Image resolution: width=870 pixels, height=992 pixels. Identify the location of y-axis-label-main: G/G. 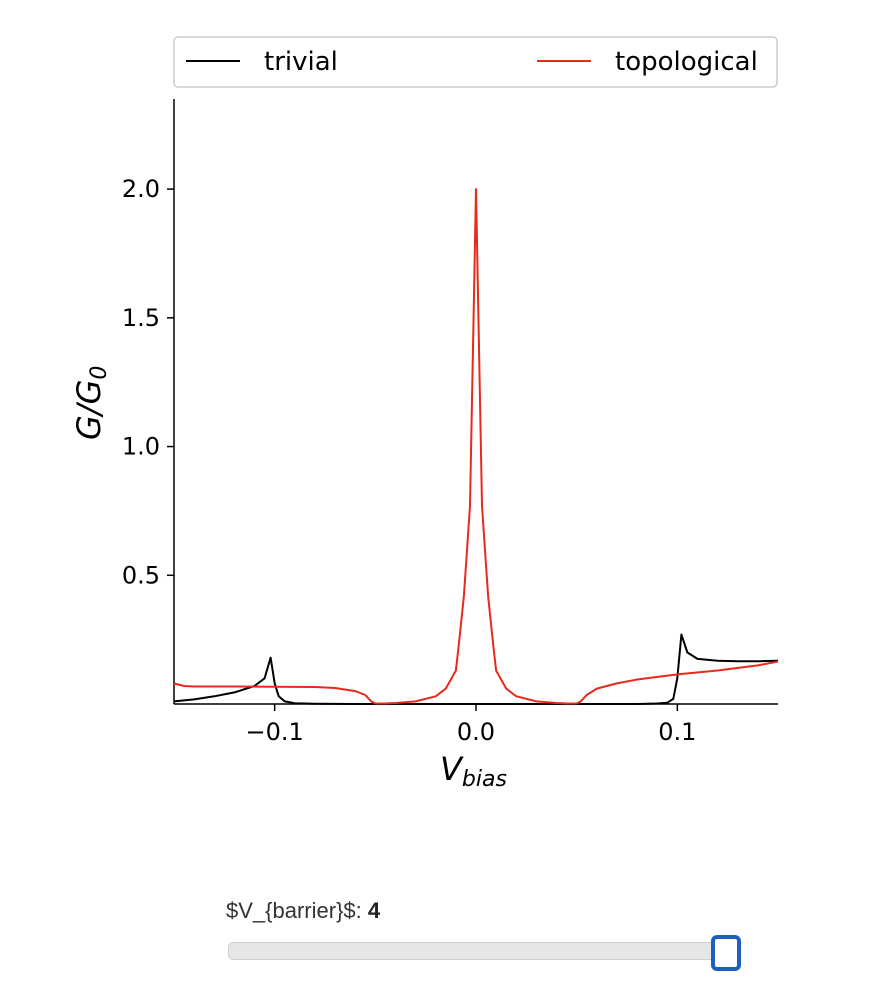
(89, 410).